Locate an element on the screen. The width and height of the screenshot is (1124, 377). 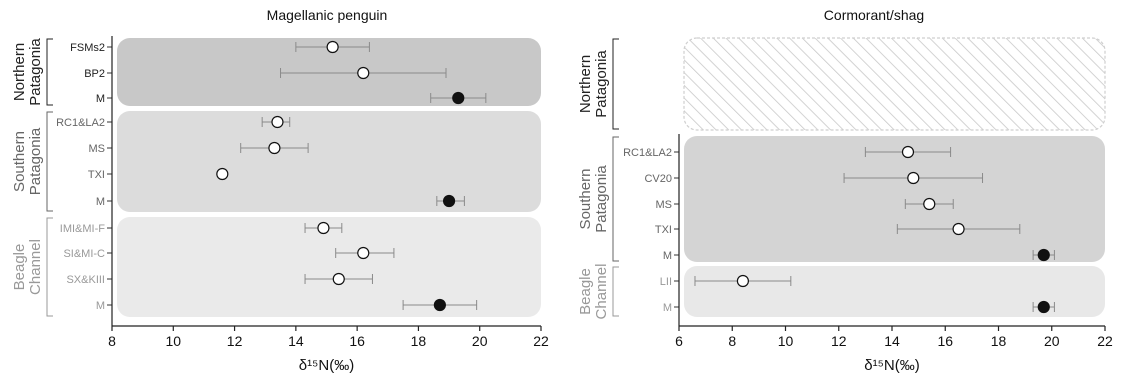
row-label: FSMs2 is located at coordinates (87, 48).